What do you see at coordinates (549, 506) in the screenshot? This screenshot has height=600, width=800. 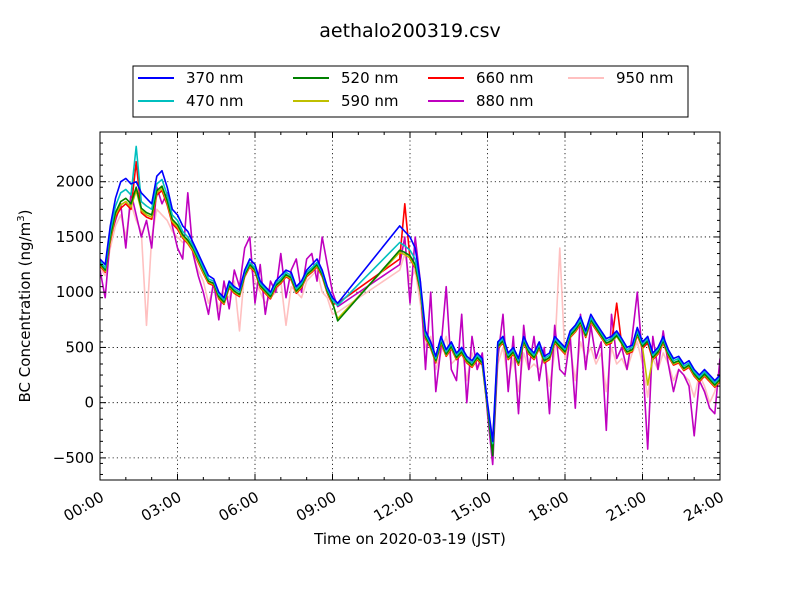 I see `x-tick-label: 18:00` at bounding box center [549, 506].